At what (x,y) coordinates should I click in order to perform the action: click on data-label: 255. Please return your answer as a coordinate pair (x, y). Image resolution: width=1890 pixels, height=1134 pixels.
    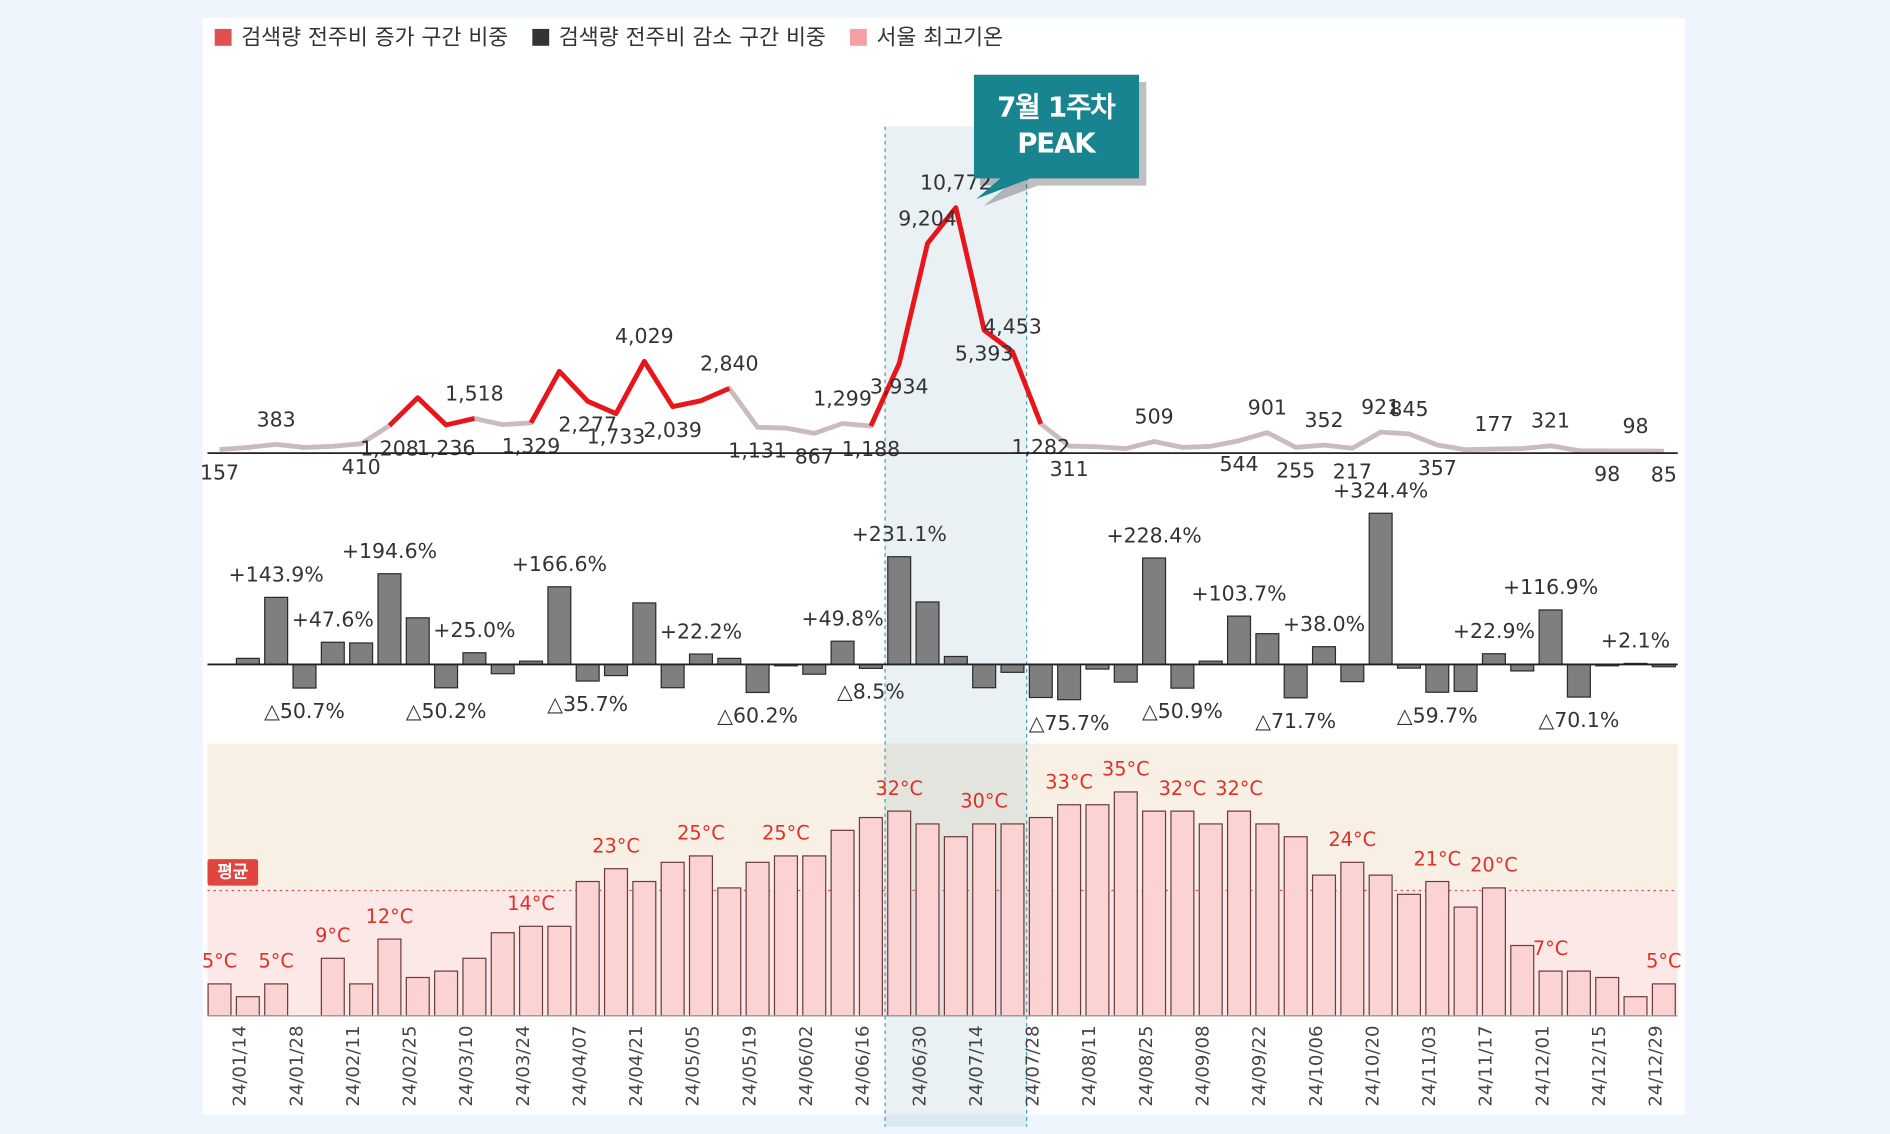
    Looking at the image, I should click on (1295, 470).